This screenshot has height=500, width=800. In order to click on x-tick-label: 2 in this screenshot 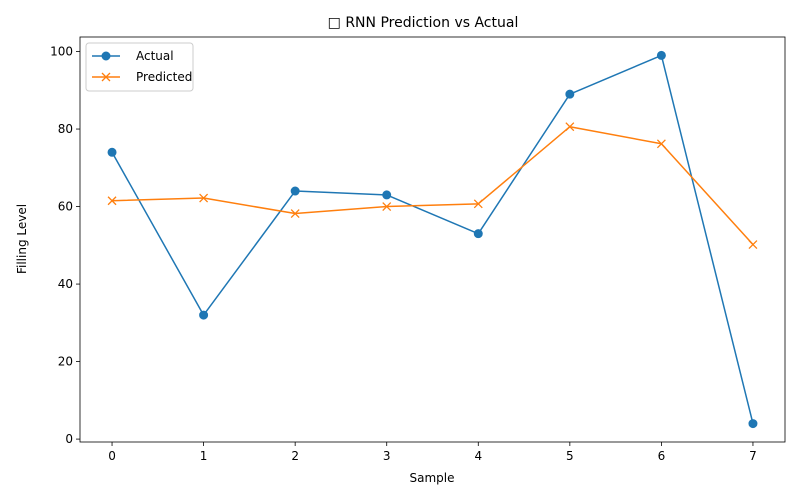, I will do `click(295, 456)`.